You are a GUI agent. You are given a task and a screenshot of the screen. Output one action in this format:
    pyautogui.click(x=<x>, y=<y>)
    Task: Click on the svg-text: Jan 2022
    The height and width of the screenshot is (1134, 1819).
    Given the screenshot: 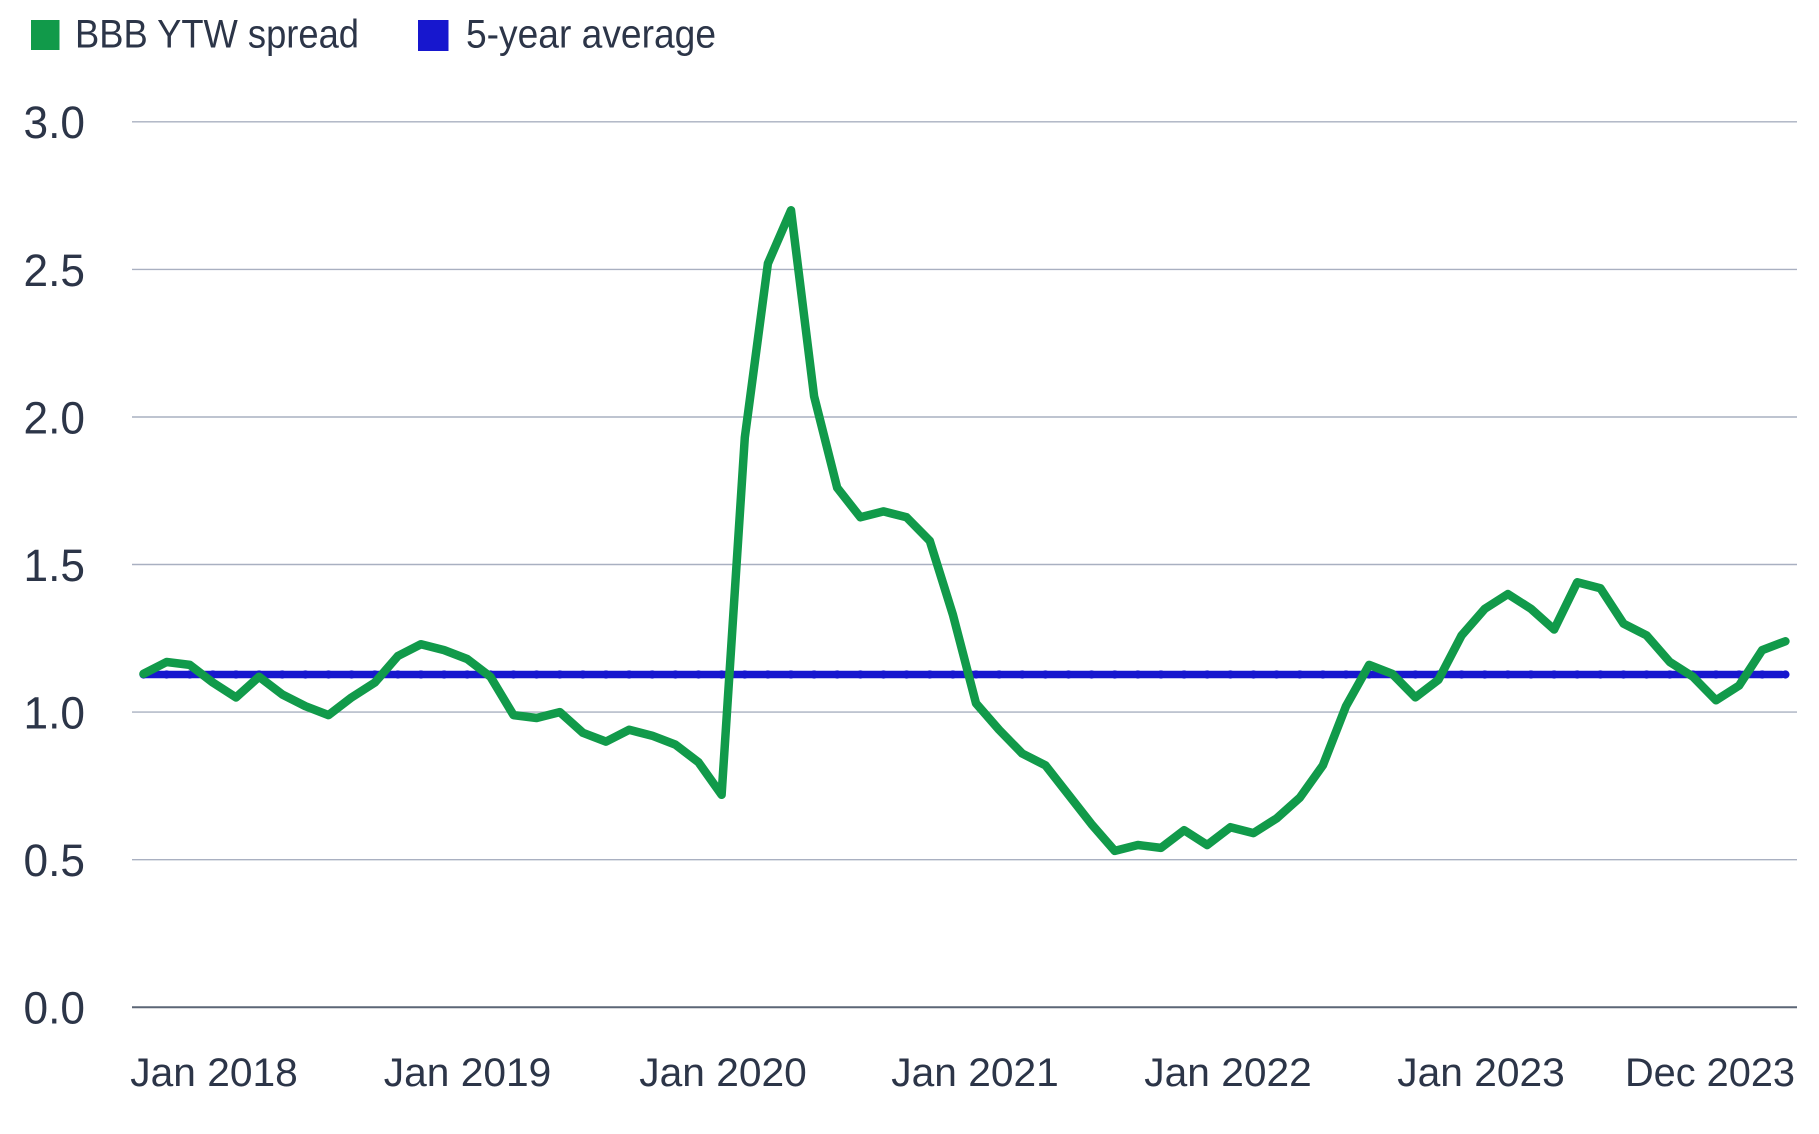 What is the action you would take?
    pyautogui.click(x=1228, y=1073)
    